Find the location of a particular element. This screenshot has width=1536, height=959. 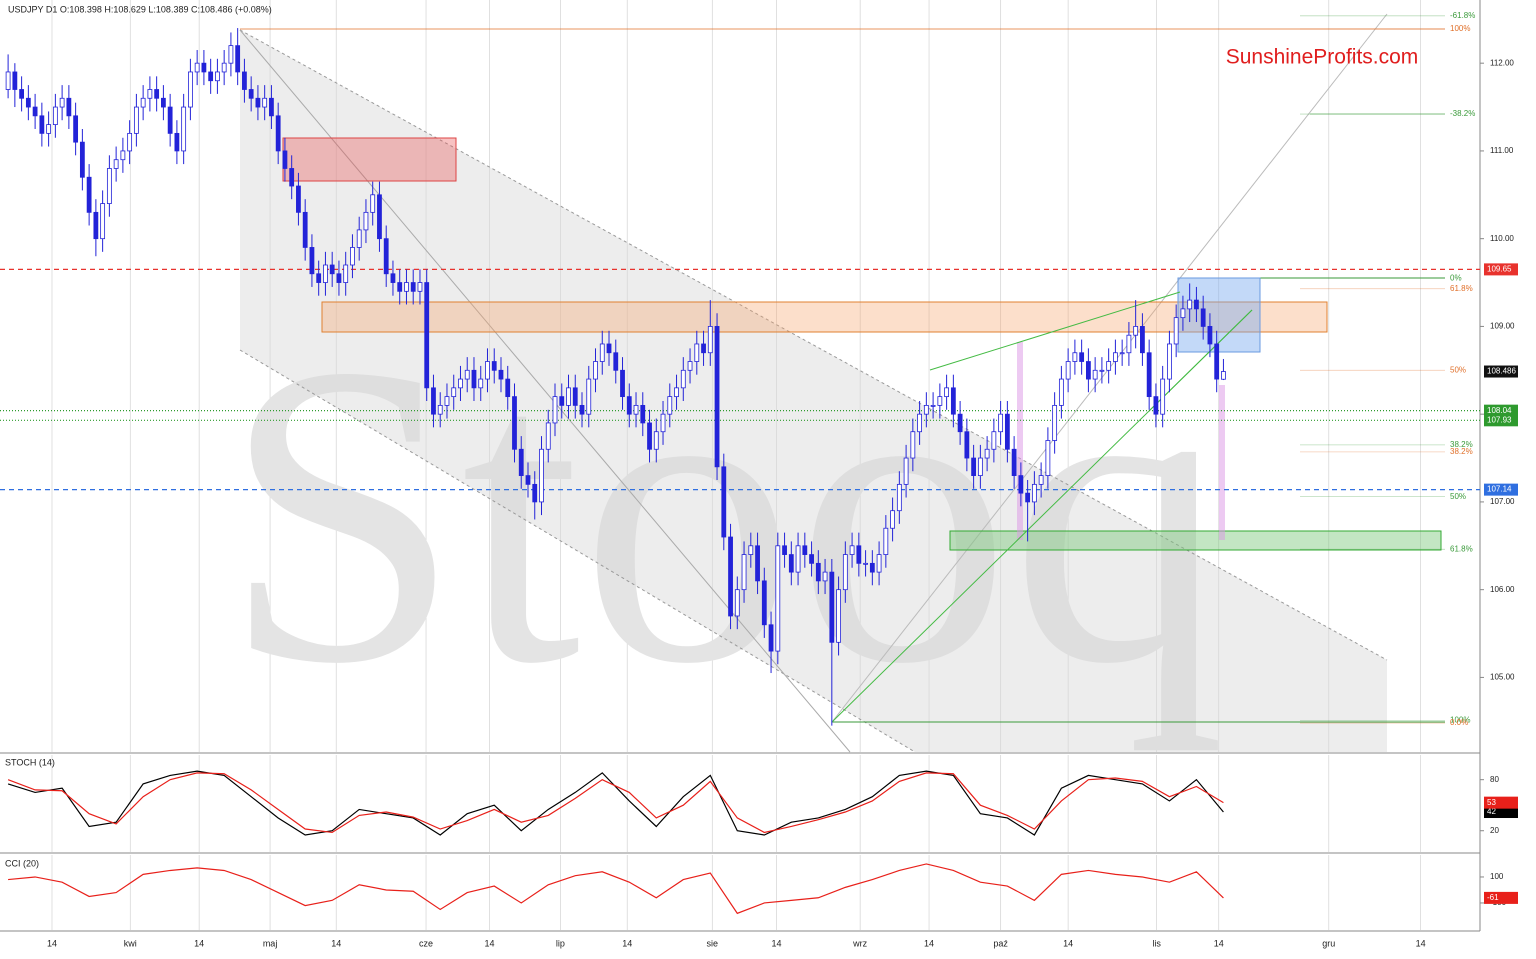

fib-label: 100% is located at coordinates (1460, 720).